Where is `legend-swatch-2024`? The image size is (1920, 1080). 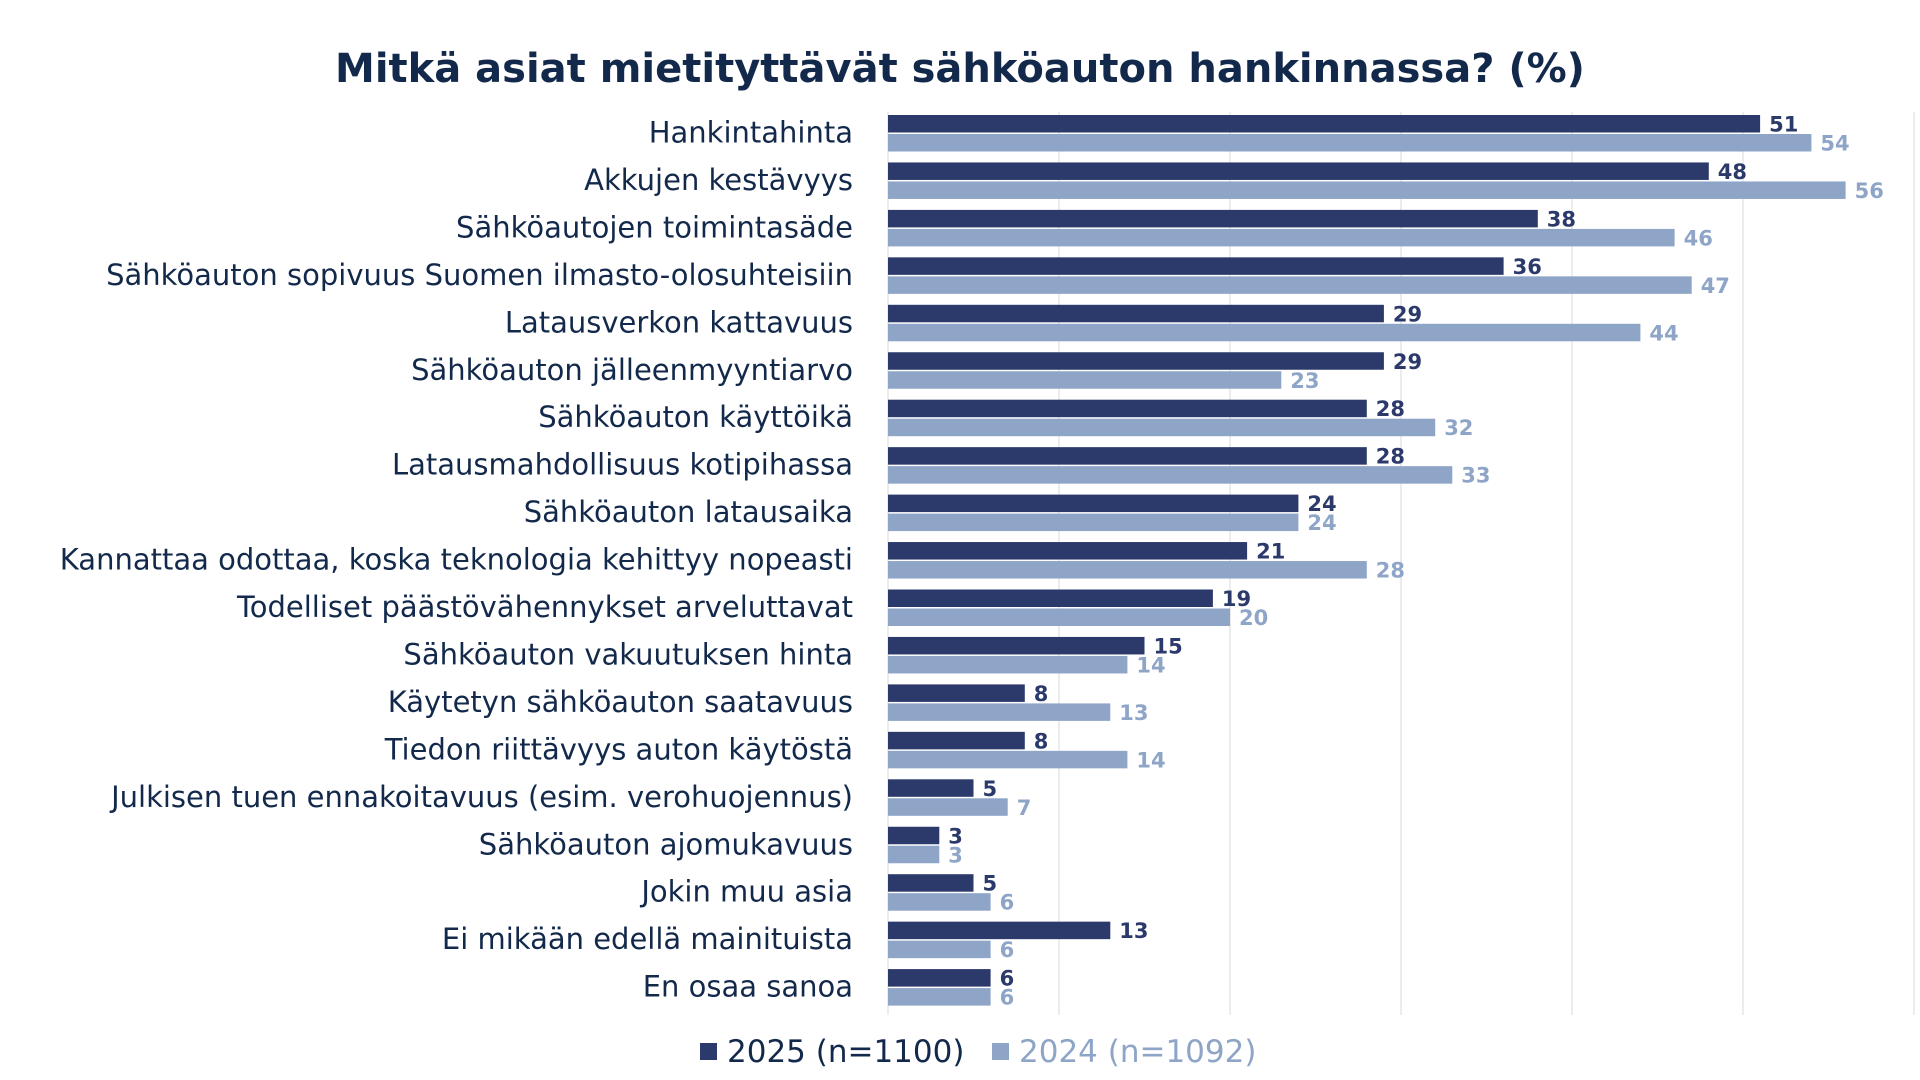 legend-swatch-2024 is located at coordinates (1000, 1051).